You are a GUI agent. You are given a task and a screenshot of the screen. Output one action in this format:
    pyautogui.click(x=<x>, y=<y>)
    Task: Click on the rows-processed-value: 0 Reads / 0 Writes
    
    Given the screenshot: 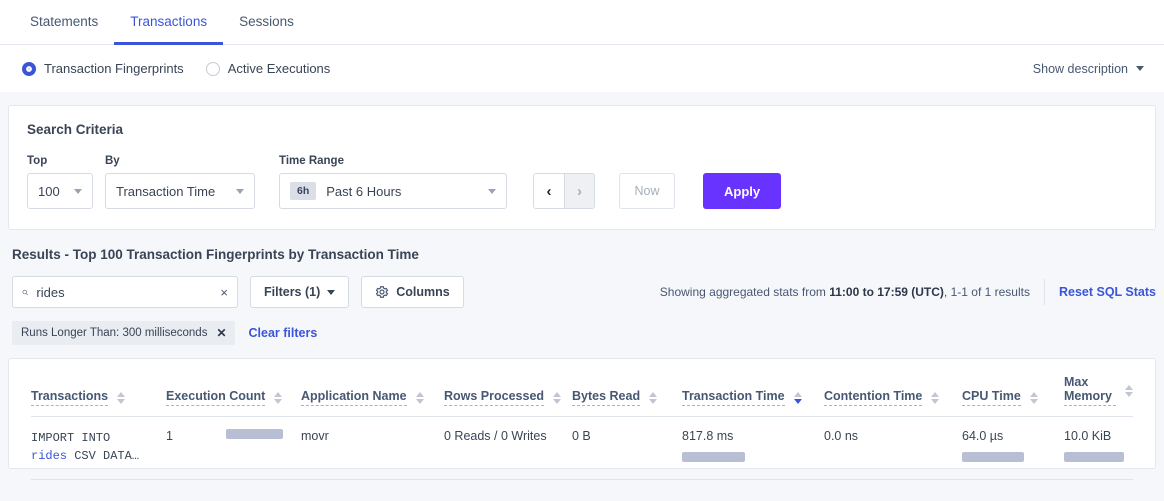 What is the action you would take?
    pyautogui.click(x=495, y=436)
    